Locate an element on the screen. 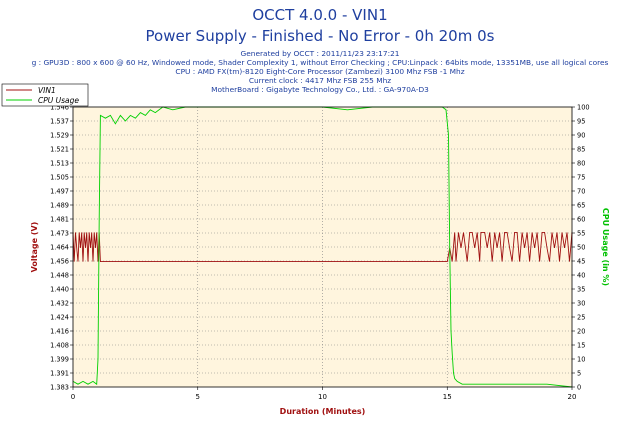 The image size is (640, 427). y-right-tick-label: 95 is located at coordinates (581, 121).